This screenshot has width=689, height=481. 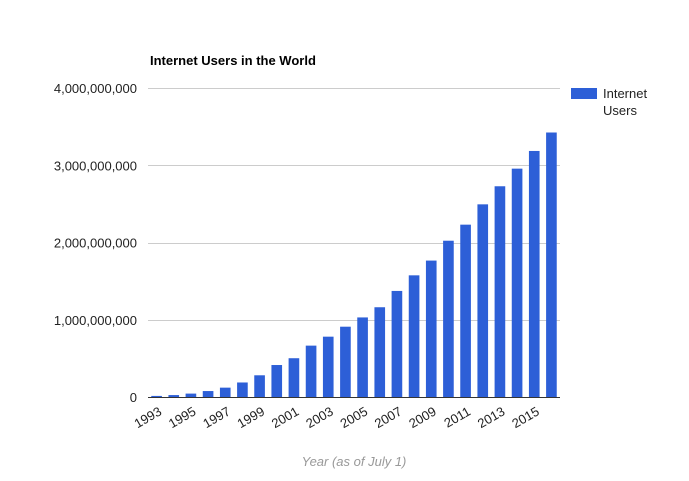 What do you see at coordinates (328, 366) in the screenshot?
I see `bar-2003` at bounding box center [328, 366].